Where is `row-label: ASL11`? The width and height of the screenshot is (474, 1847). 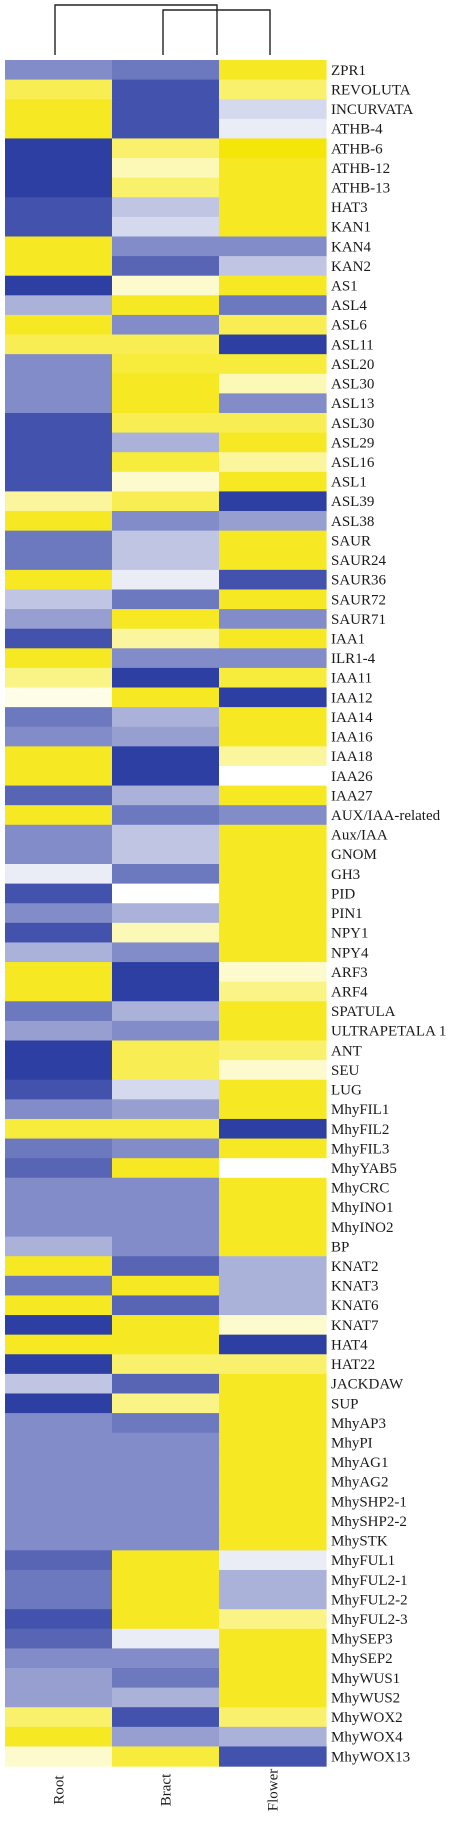 row-label: ASL11 is located at coordinates (352, 345).